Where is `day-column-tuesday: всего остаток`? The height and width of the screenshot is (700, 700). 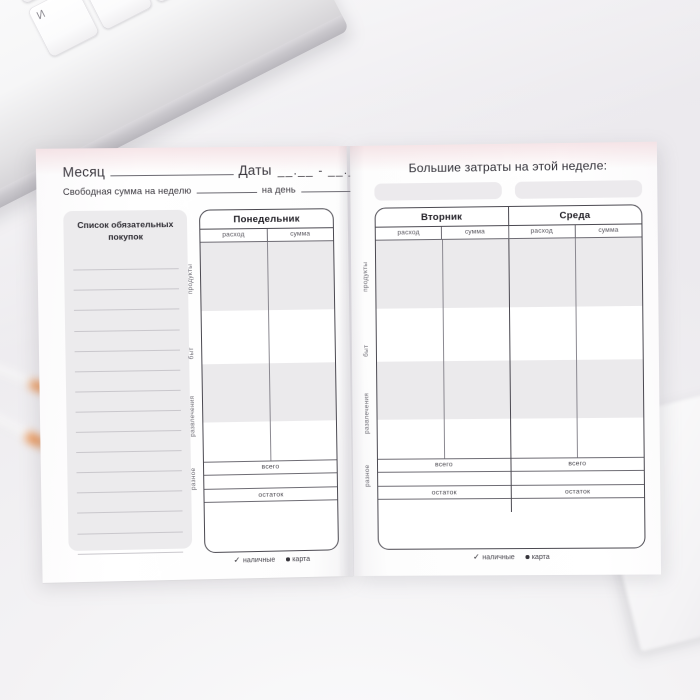
day-column-tuesday: всего остаток is located at coordinates (443, 375).